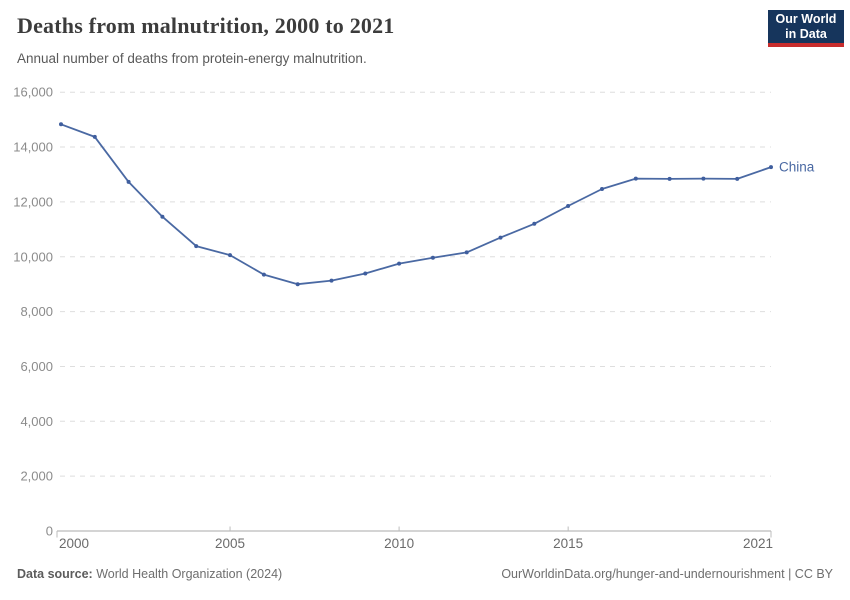  Describe the element at coordinates (206, 25) in the screenshot. I see `page-title: Deaths from malnutrition, 2000 to 2021` at that location.